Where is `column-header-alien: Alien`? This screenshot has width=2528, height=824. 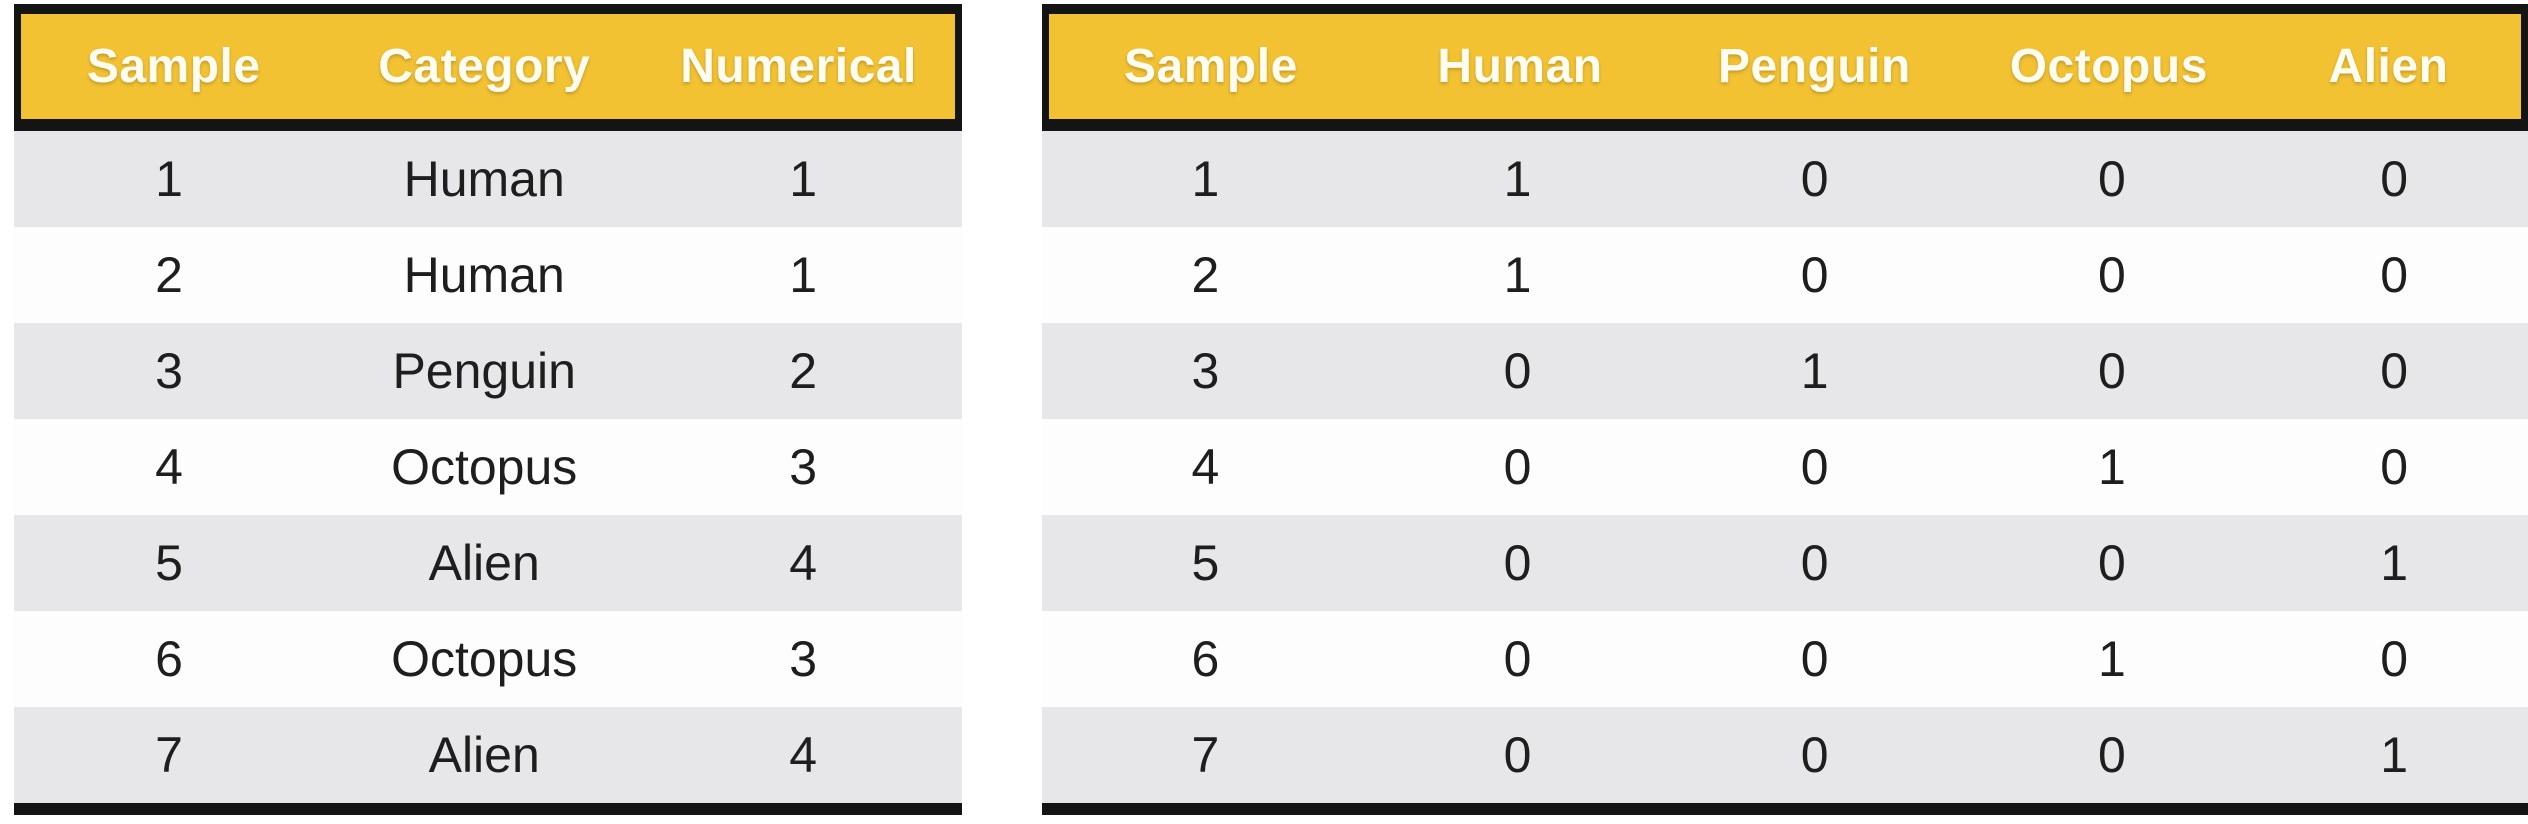 column-header-alien: Alien is located at coordinates (2388, 66).